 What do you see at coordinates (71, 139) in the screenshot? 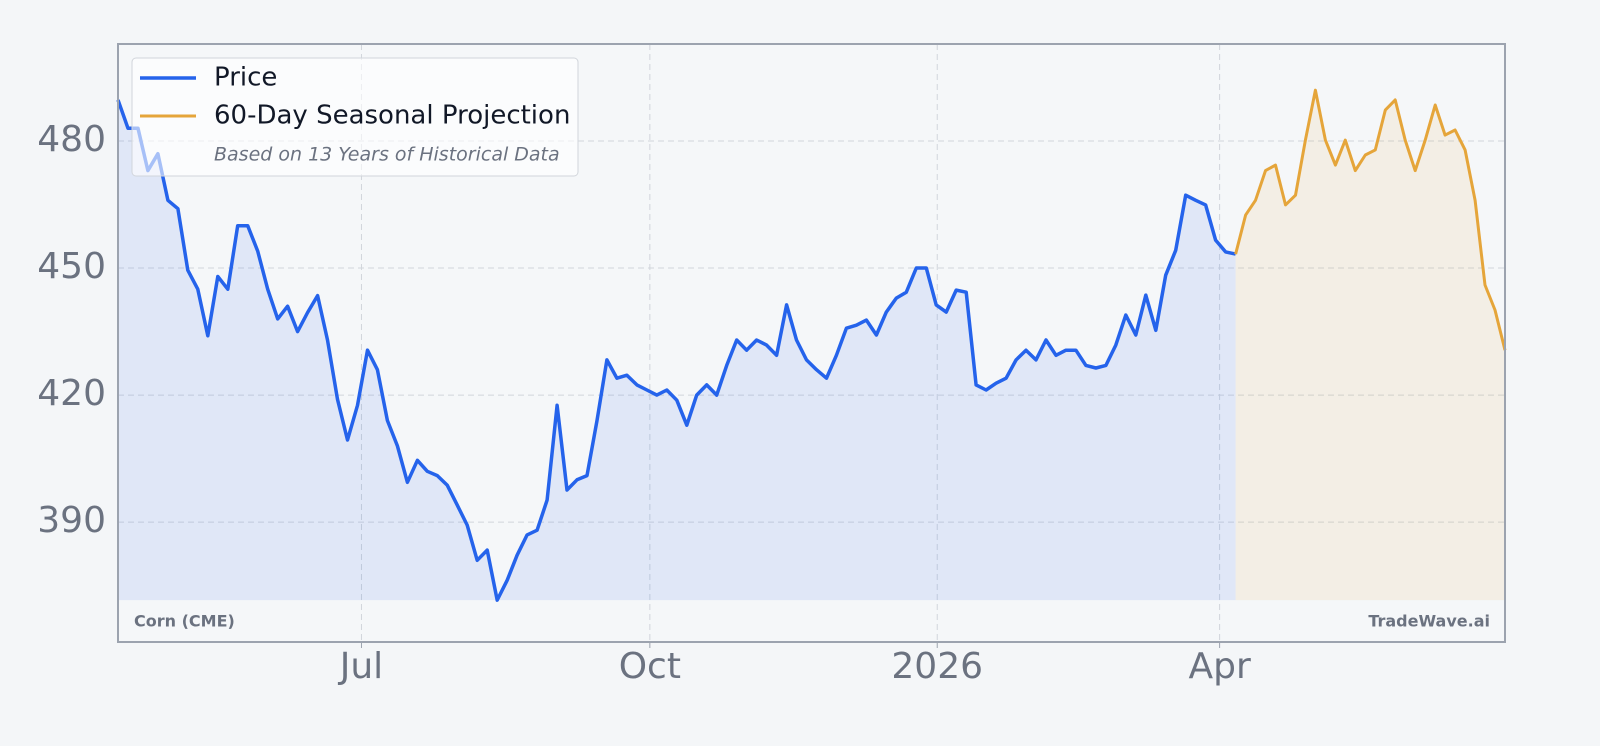
I see `y-tick-label: 480` at bounding box center [71, 139].